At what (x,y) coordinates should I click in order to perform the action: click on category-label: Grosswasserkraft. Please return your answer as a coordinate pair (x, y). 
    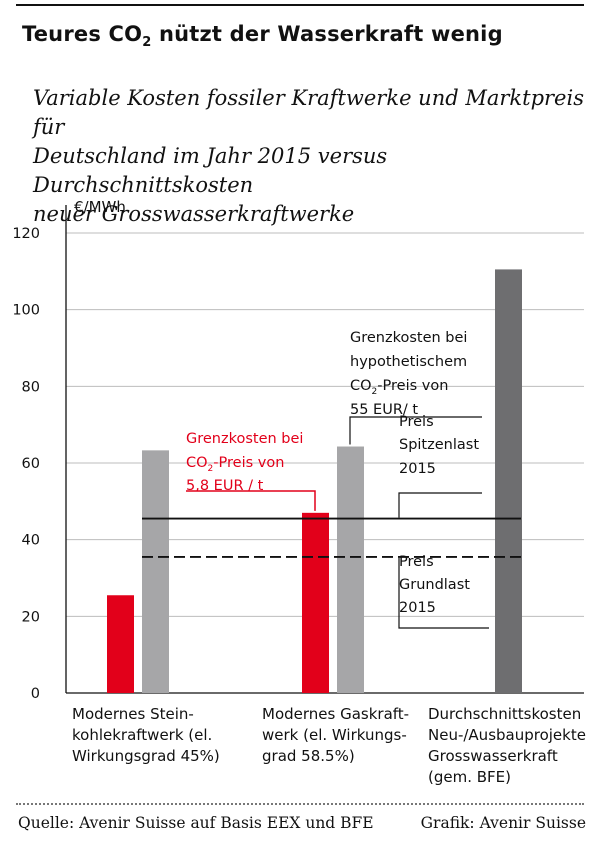
    Looking at the image, I should click on (493, 756).